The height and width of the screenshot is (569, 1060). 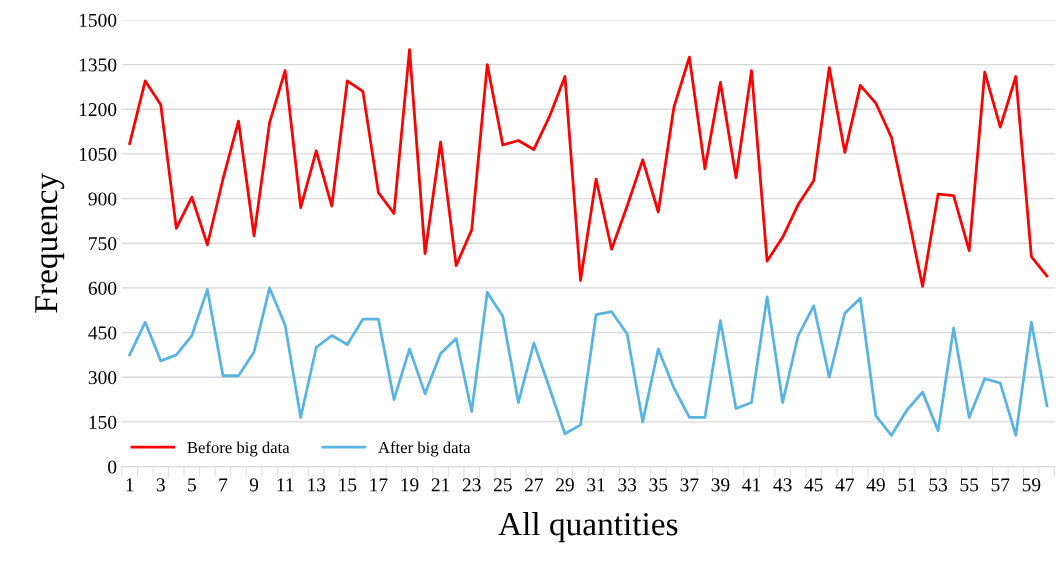 I want to click on y-tick-label: 1200, so click(x=98, y=110).